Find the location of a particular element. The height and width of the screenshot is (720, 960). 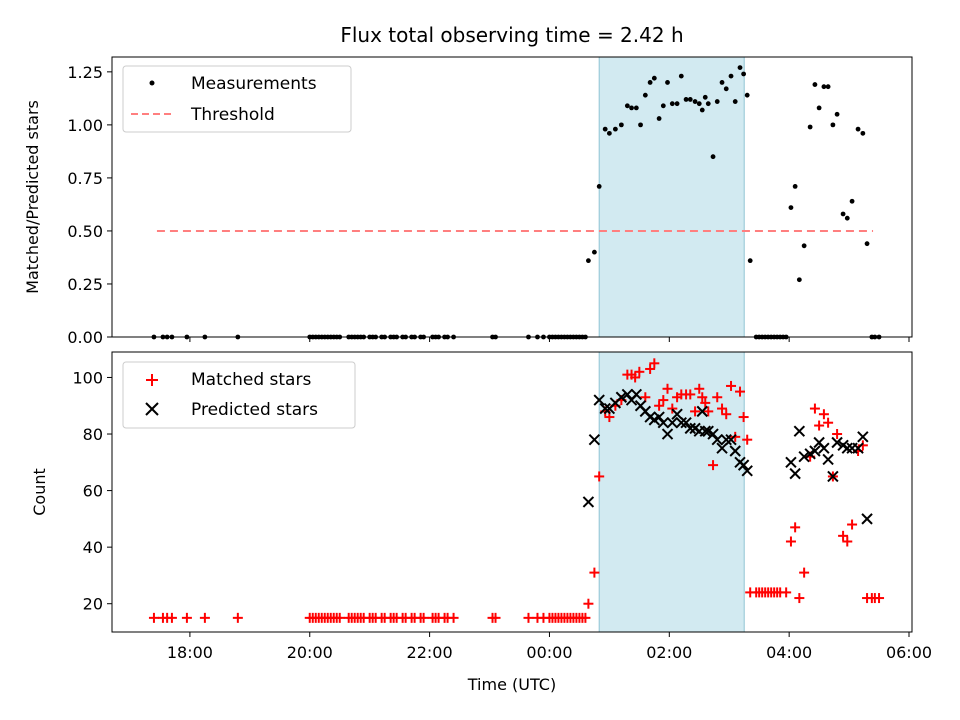

top-legend: Measurements Threshold is located at coordinates (237, 99).